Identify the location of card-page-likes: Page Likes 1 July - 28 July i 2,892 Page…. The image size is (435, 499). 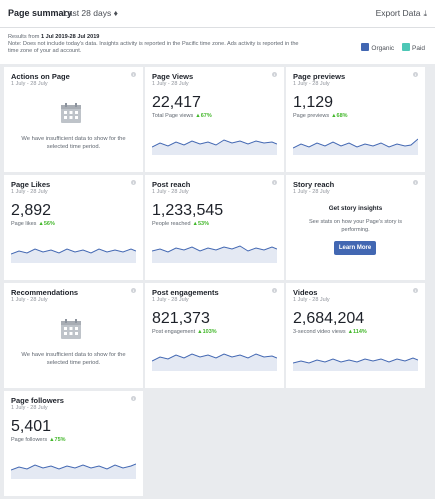
(73, 227).